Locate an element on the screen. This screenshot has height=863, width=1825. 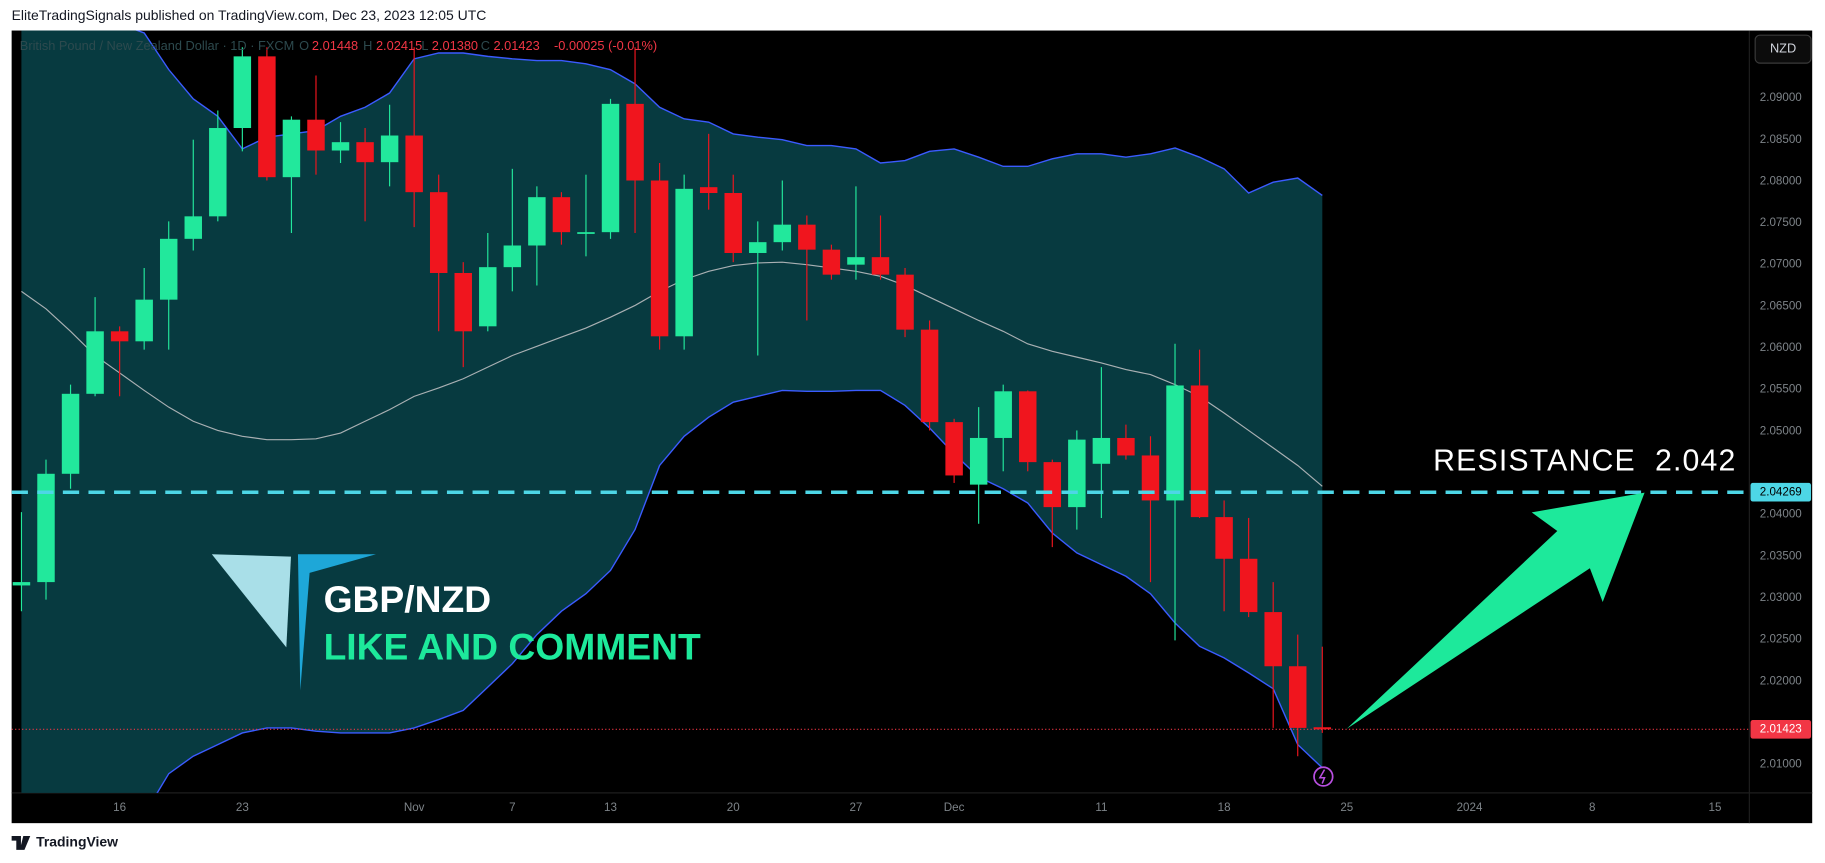
logo-call: LIKE AND COMMENT is located at coordinates (512, 647).